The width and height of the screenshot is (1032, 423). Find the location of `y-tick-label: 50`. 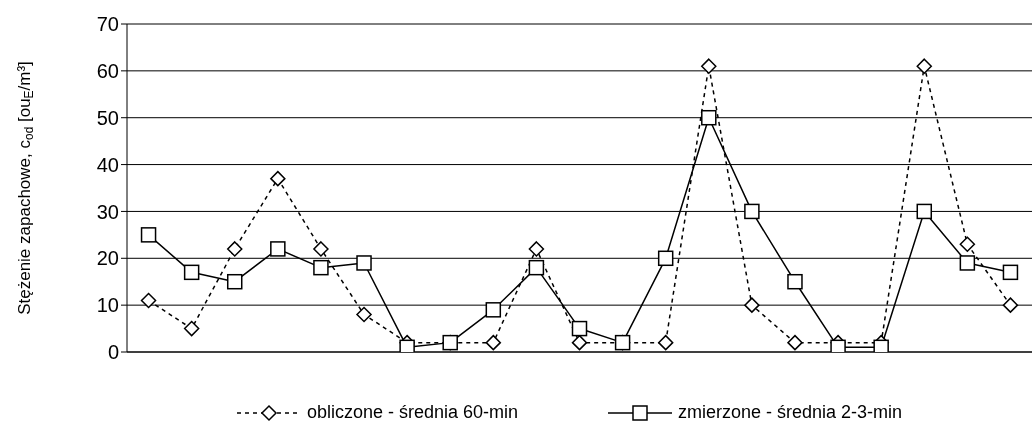

y-tick-label: 50 is located at coordinates (107, 117).